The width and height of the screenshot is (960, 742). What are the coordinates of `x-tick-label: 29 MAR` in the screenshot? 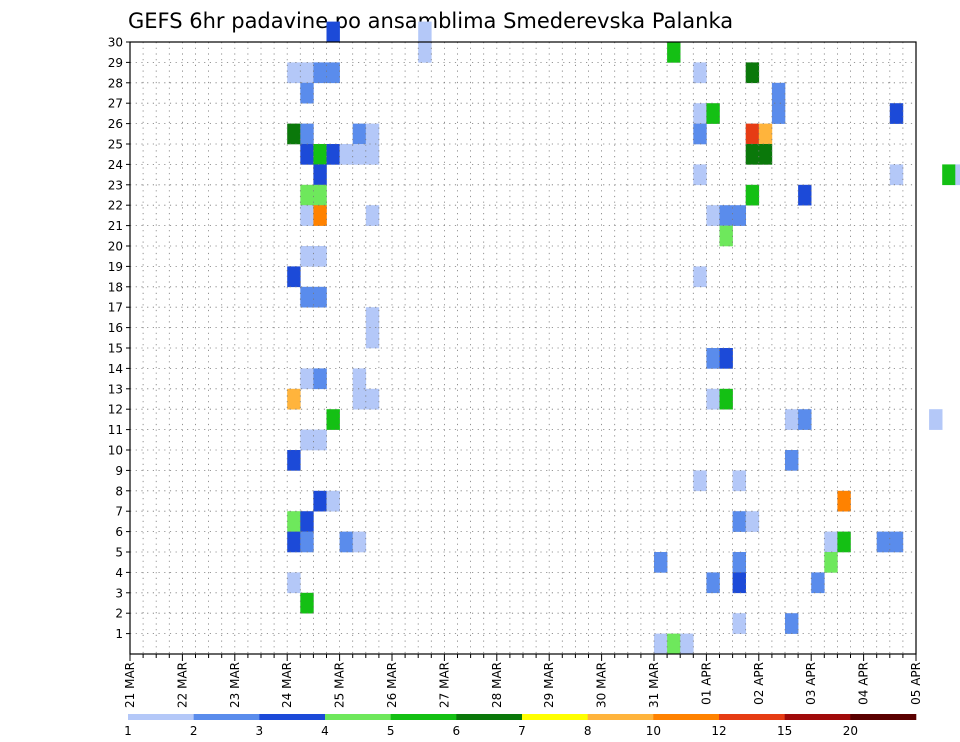 It's located at (549, 685).